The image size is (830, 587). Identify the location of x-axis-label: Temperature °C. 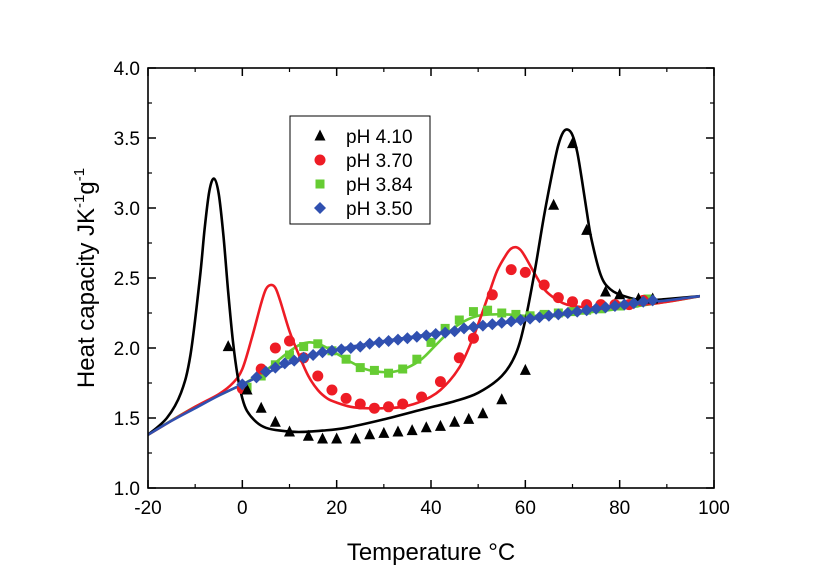
(431, 552).